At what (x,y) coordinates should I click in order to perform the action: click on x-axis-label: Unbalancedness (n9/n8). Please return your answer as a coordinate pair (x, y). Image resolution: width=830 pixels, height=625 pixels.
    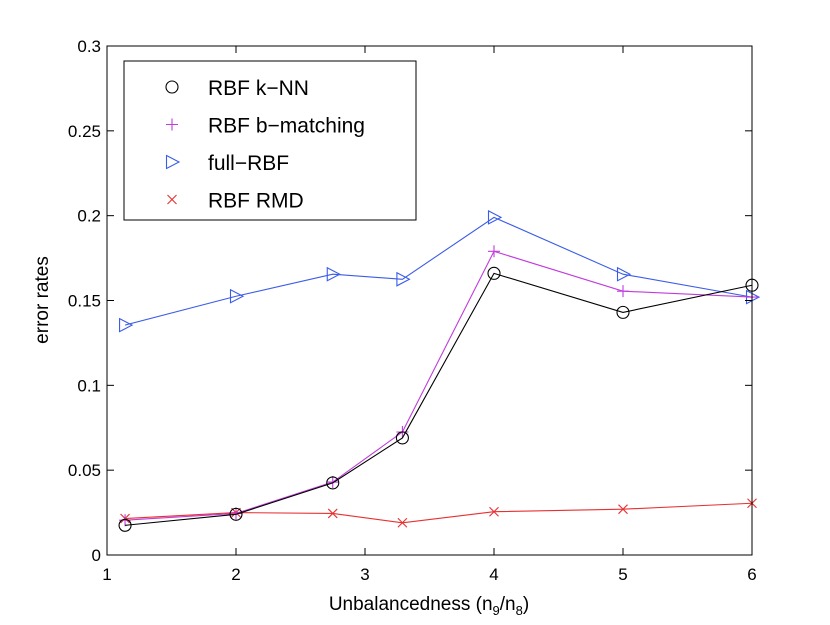
    Looking at the image, I should click on (429, 606).